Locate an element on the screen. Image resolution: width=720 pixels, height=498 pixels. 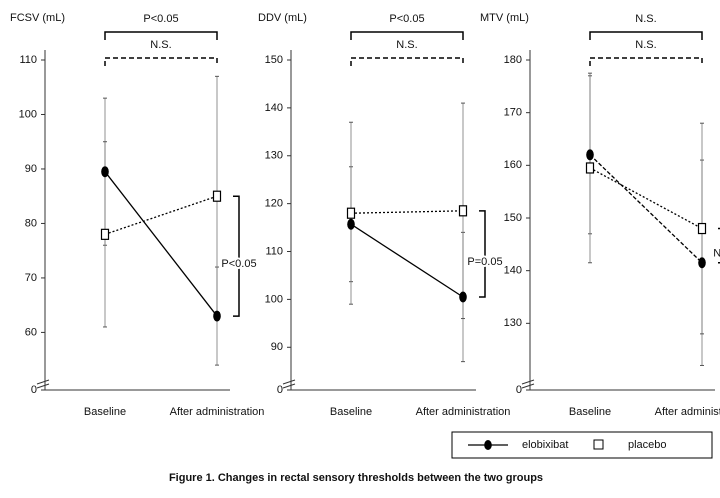
y-tick-label: 70 is located at coordinates (31, 278).